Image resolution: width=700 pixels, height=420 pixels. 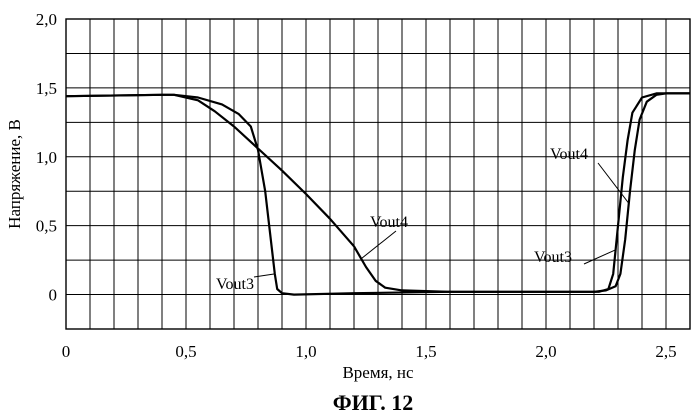 What do you see at coordinates (53, 295) in the screenshot?
I see `y-tick-label: 0` at bounding box center [53, 295].